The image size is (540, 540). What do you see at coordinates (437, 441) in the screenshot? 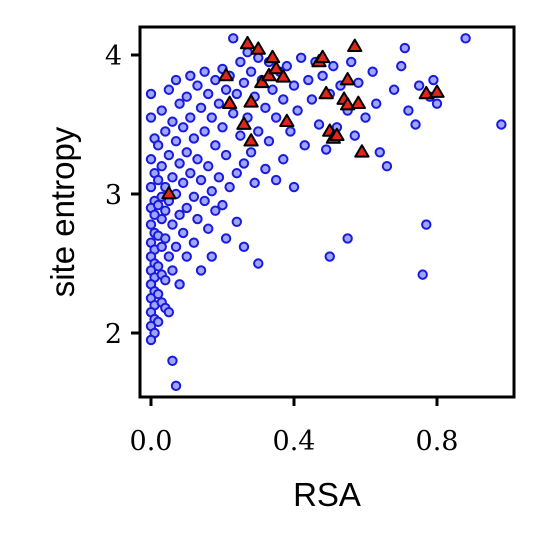
I see `x-tick-label: 0.8` at bounding box center [437, 441].